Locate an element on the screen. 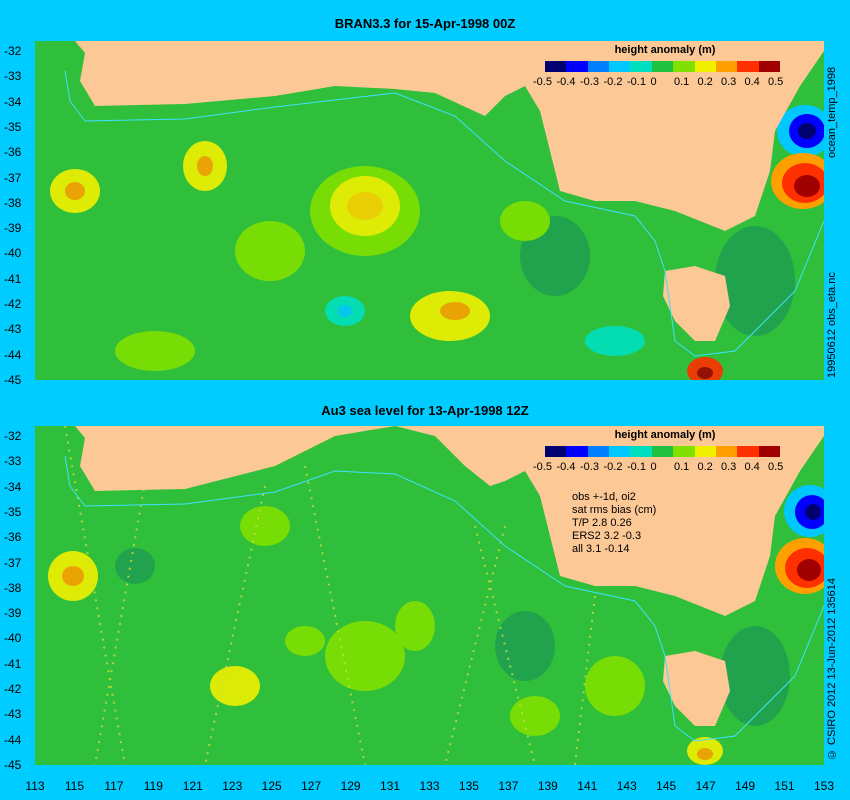  top-tasmania-land is located at coordinates (696, 303).